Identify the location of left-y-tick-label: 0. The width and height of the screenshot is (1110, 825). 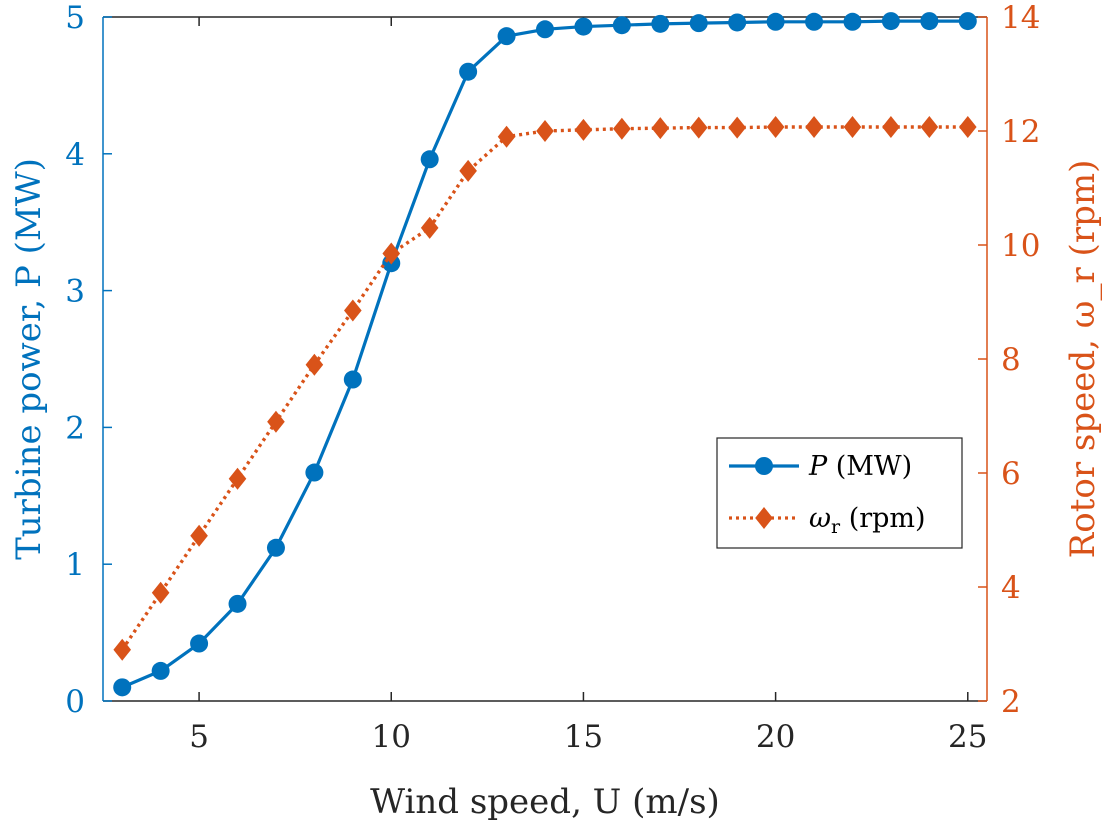
(75, 702).